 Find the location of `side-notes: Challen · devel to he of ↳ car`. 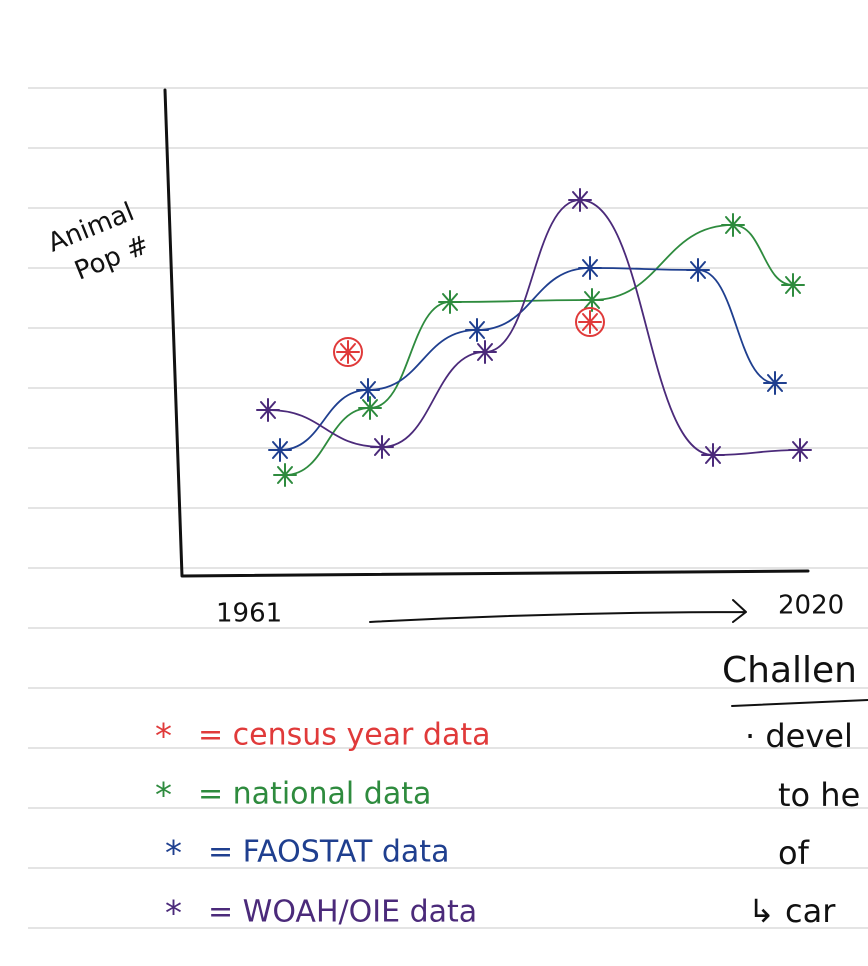

side-notes: Challen · devel to he of ↳ car is located at coordinates (795, 790).